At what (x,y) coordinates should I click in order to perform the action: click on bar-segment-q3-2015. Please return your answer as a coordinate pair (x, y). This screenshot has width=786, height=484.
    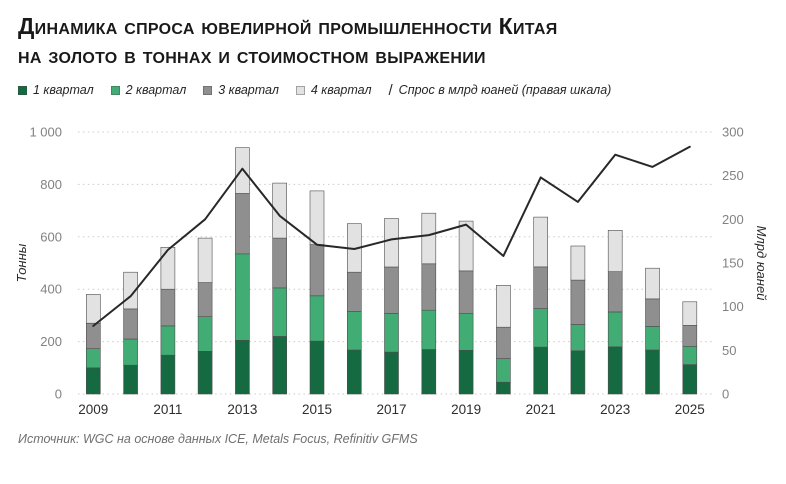
    Looking at the image, I should click on (317, 270).